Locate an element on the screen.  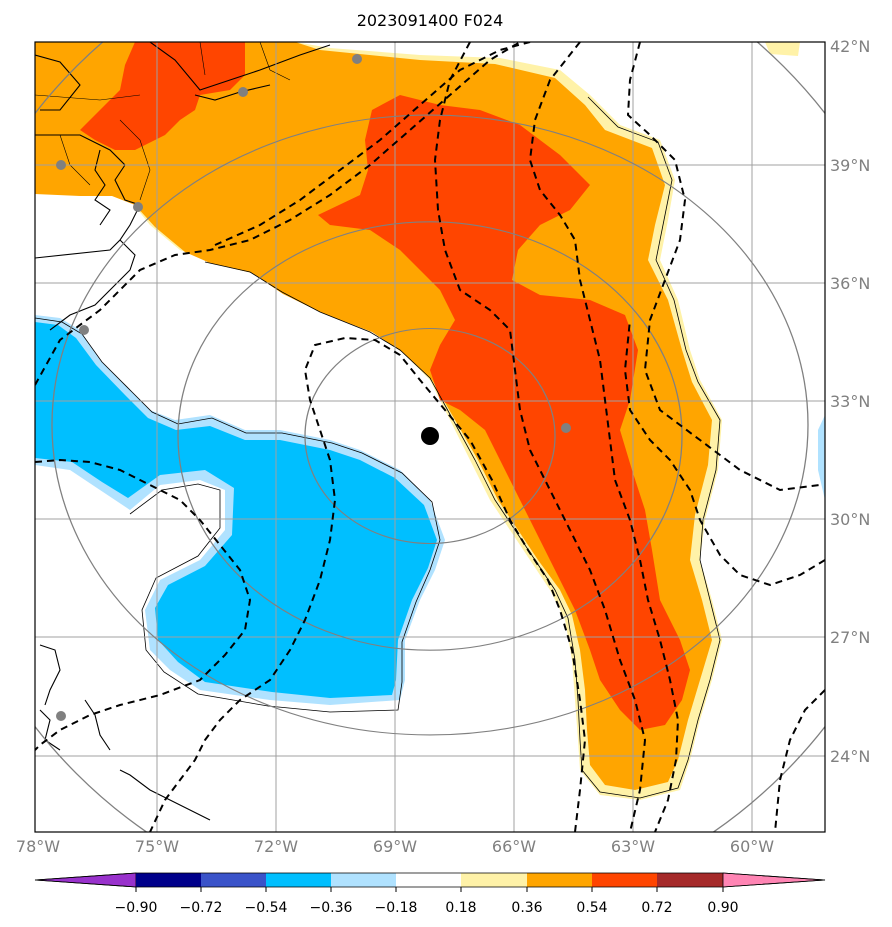
lon-label: 66°W is located at coordinates (514, 846).